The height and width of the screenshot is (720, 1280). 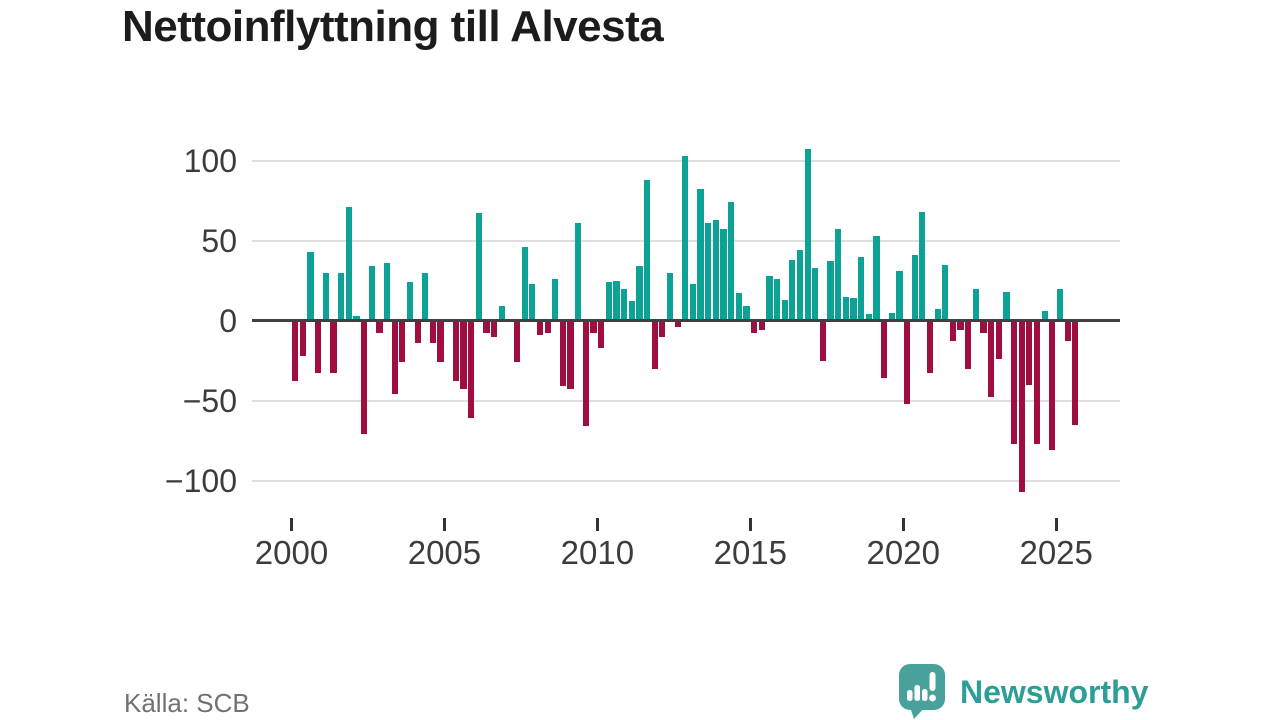 I want to click on source-note: Källa: SCB, so click(x=187, y=703).